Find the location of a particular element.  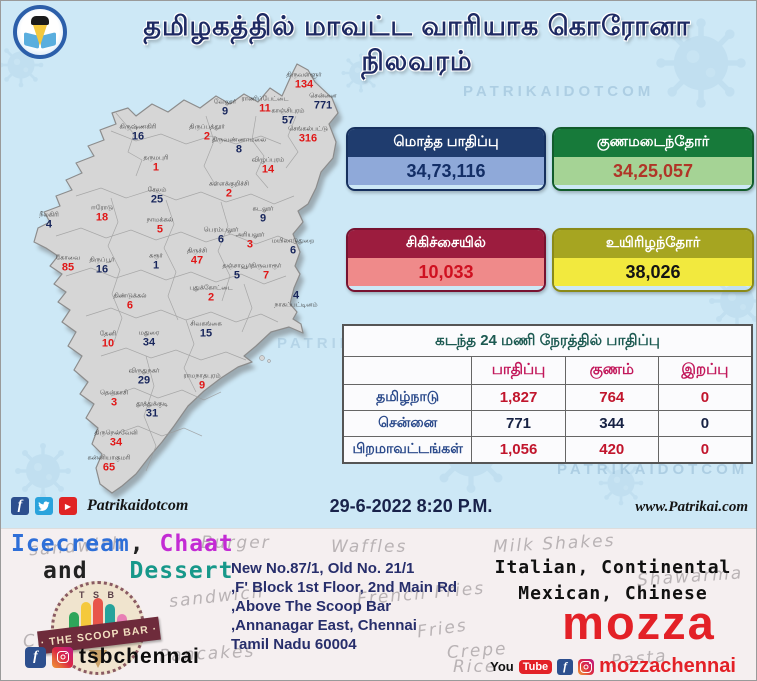

statbox-value: 34,25,057 is located at coordinates (653, 171).